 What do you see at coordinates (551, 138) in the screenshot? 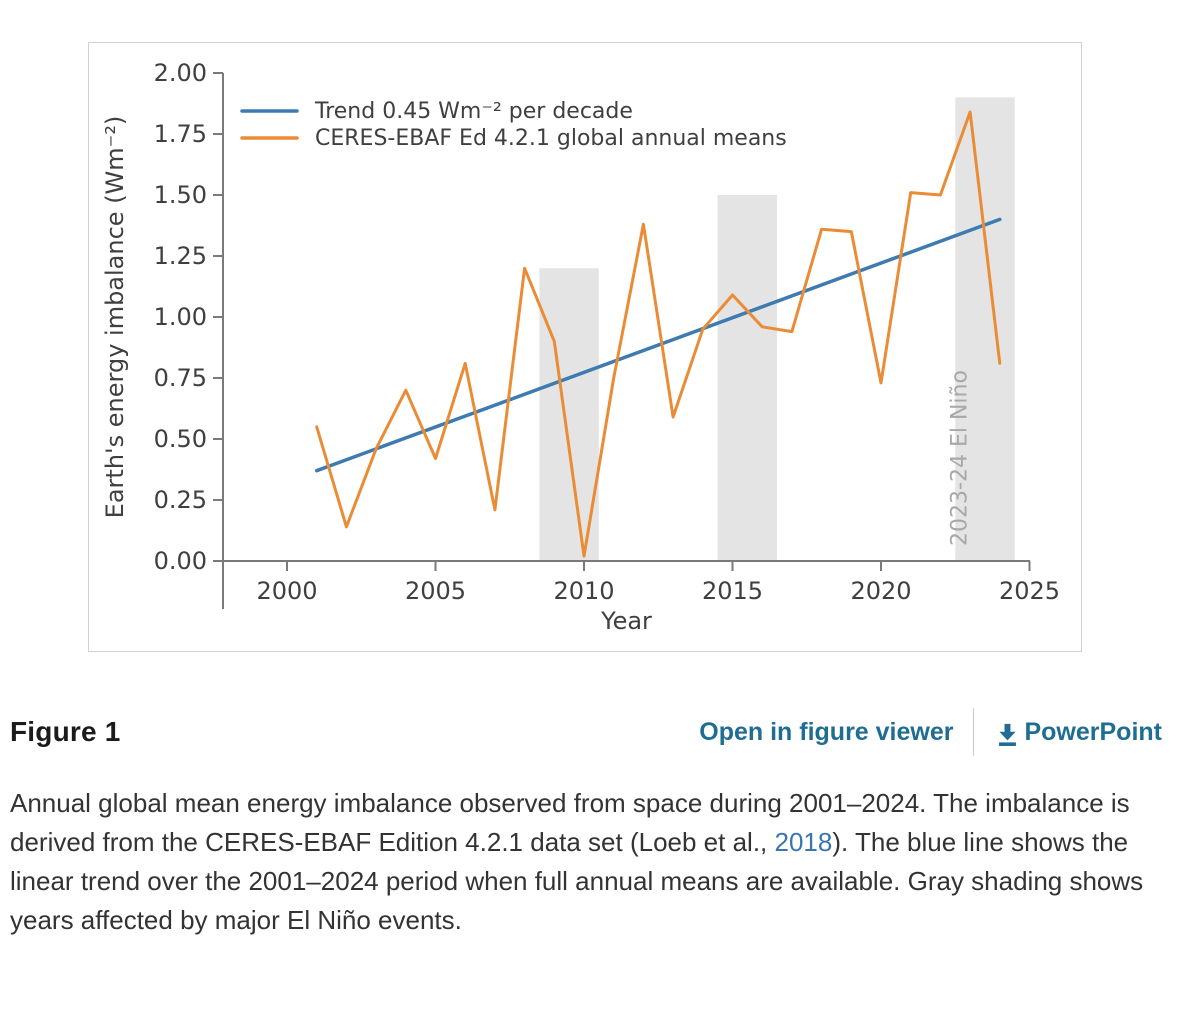
I see `legend-label: CERES-EBAF Ed 4.2.1 global annual means` at bounding box center [551, 138].